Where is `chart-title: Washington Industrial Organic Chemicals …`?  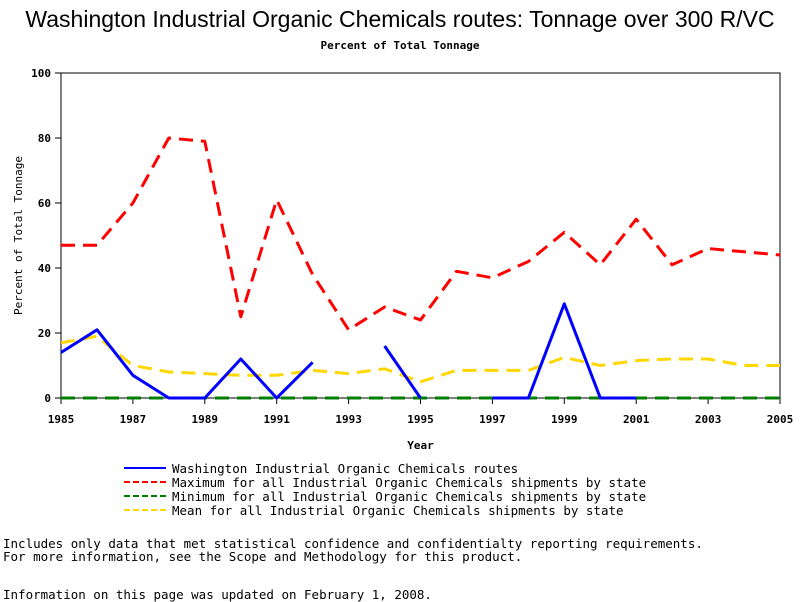
chart-title: Washington Industrial Organic Chemicals … is located at coordinates (400, 19).